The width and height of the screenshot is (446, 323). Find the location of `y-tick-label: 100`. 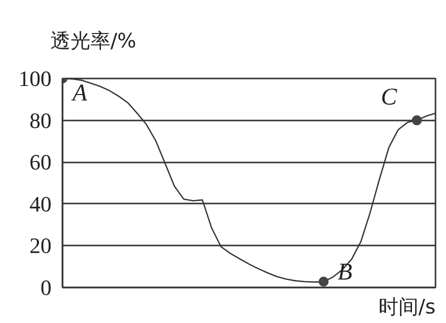

y-tick-label: 100 is located at coordinates (35, 78).